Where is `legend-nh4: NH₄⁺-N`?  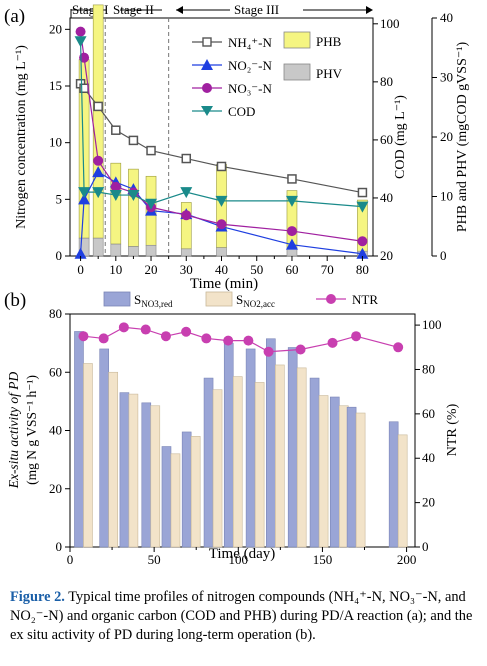
legend-nh4: NH₄⁺-N is located at coordinates (250, 42).